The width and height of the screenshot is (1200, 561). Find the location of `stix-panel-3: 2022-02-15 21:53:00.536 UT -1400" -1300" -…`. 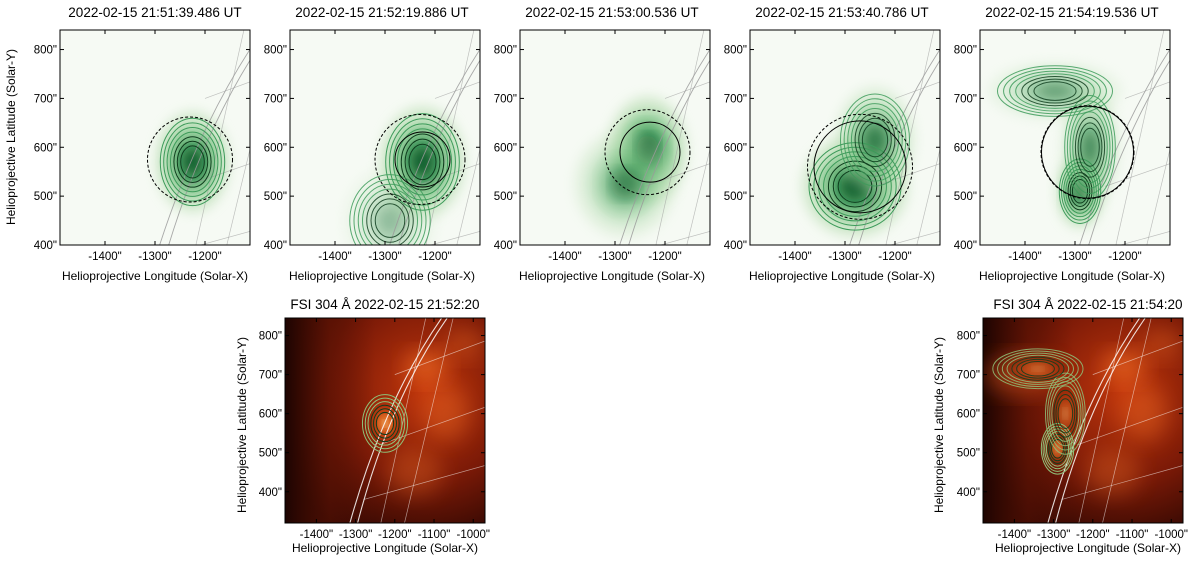

stix-panel-3: 2022-02-15 21:53:00.536 UT -1400" -1300" -… is located at coordinates (602, 144).